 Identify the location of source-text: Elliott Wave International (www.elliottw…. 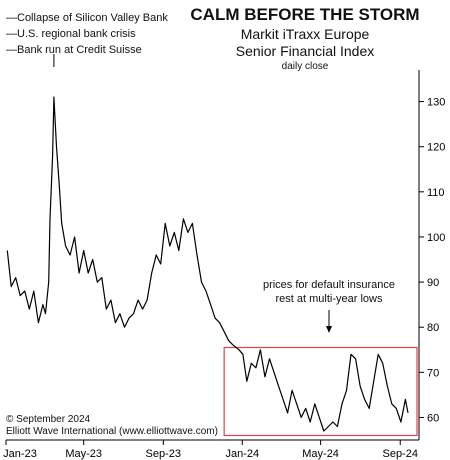
(112, 431).